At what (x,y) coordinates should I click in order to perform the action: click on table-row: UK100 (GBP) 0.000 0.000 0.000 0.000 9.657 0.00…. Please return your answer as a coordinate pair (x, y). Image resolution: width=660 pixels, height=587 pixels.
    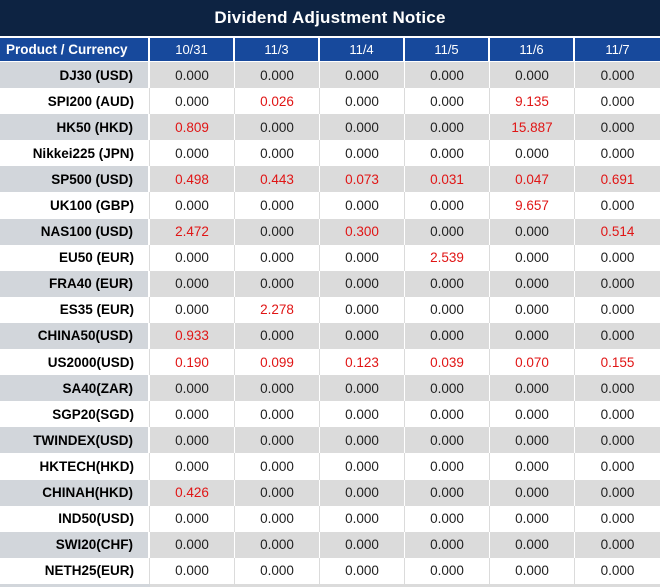
    Looking at the image, I should click on (330, 205).